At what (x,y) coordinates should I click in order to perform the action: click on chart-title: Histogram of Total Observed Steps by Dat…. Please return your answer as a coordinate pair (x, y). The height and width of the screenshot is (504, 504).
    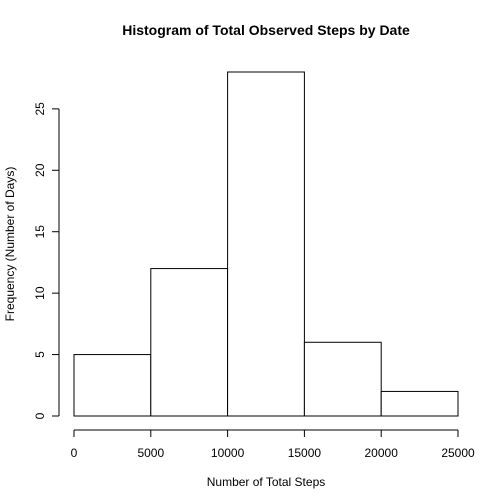
    Looking at the image, I should click on (266, 30).